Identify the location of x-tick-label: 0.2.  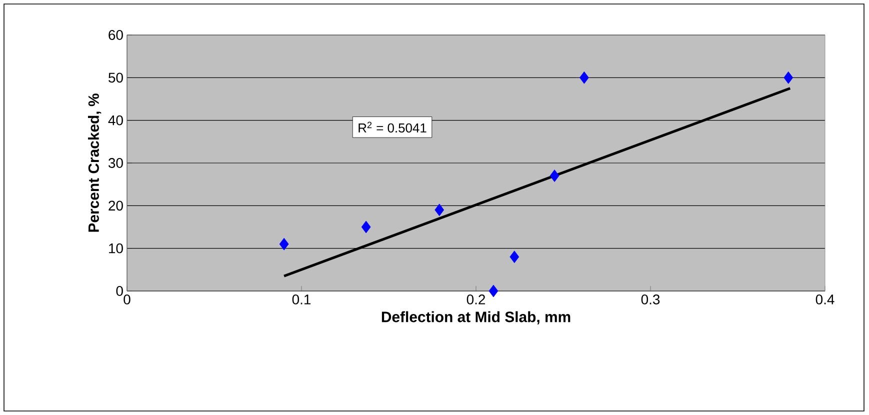
(476, 299).